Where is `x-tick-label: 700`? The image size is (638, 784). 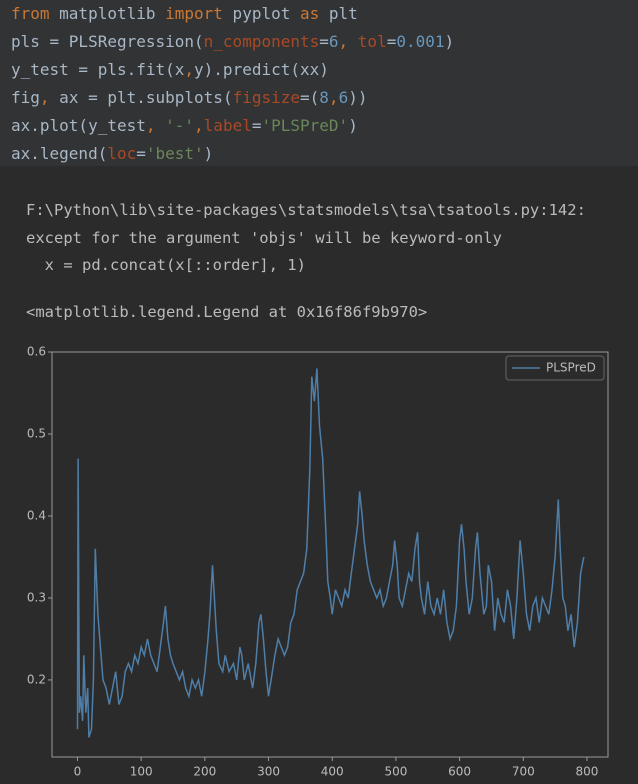
x-tick-label: 700 is located at coordinates (523, 772).